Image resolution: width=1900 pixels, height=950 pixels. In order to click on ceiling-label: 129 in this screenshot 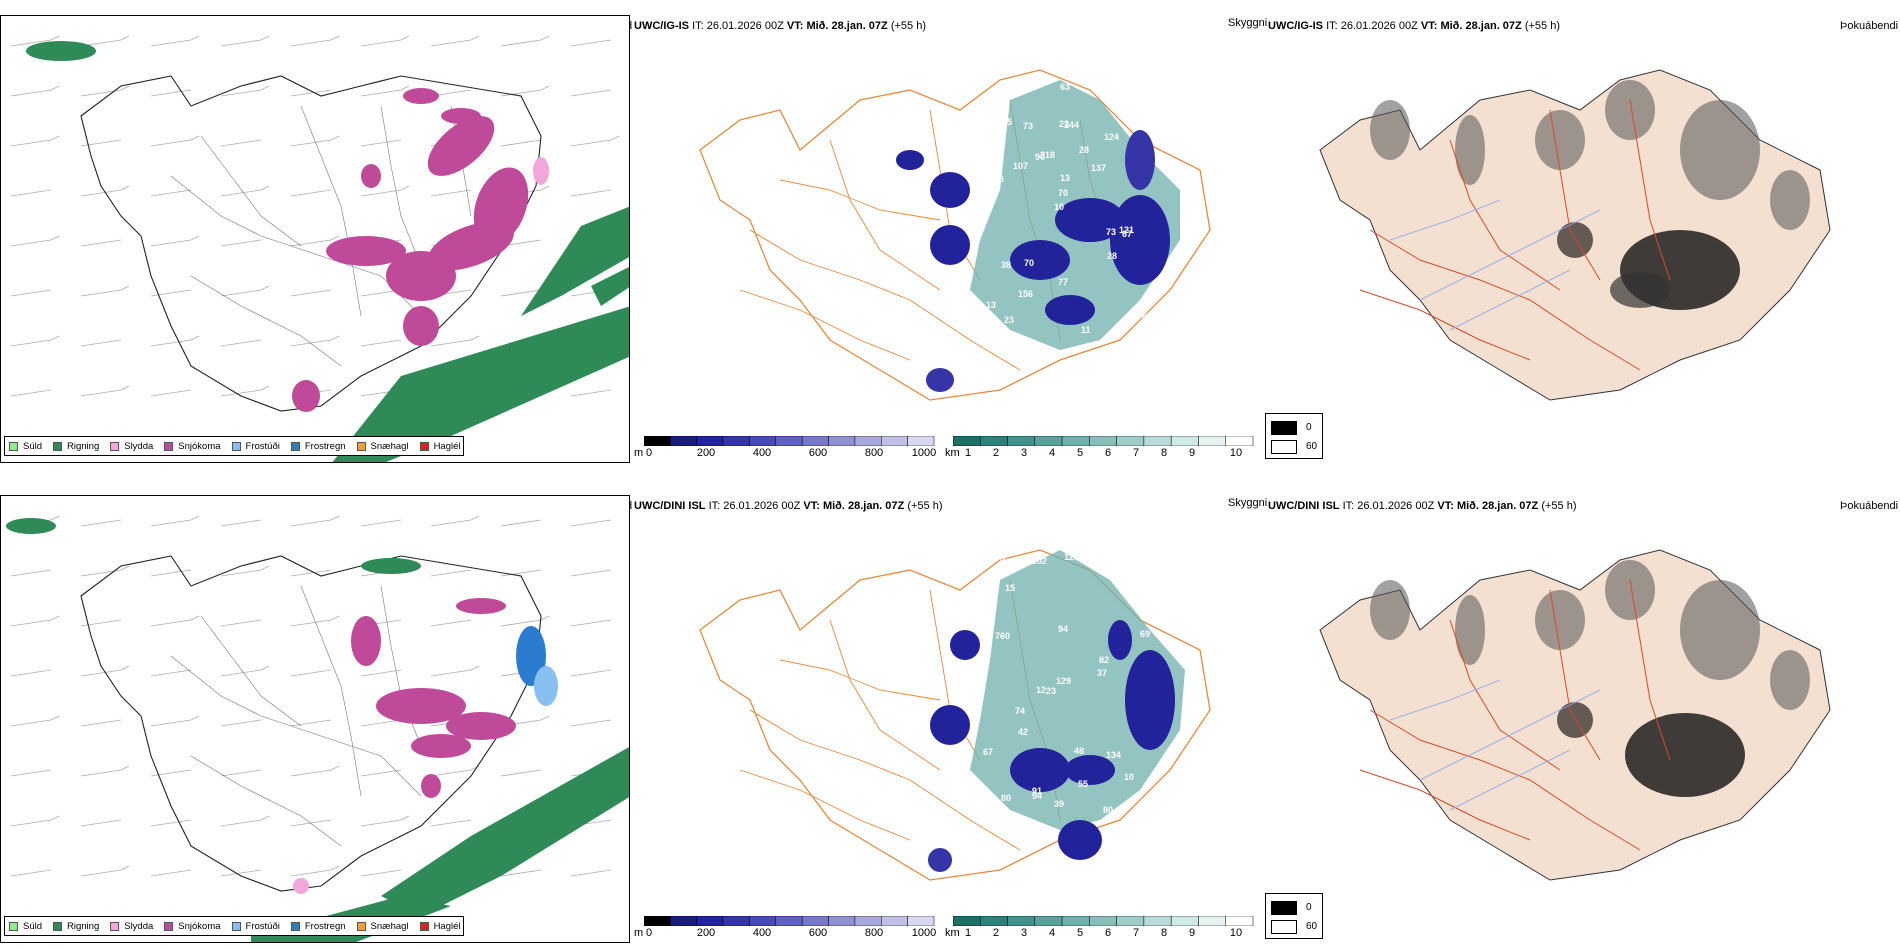, I will do `click(1063, 681)`.